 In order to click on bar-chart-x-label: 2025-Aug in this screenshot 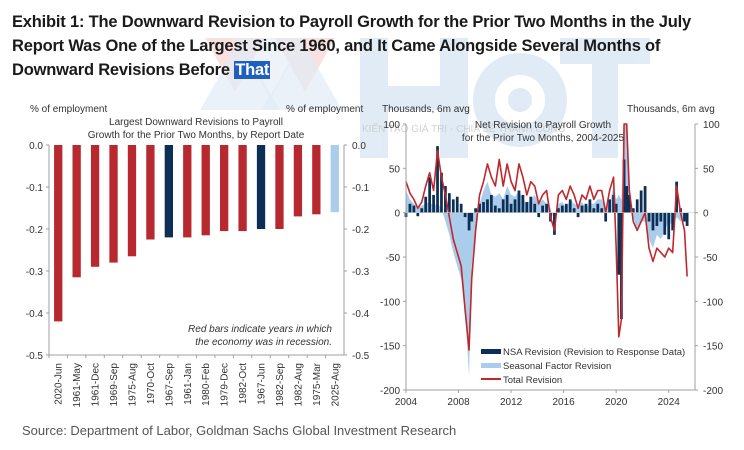, I will do `click(335, 384)`.